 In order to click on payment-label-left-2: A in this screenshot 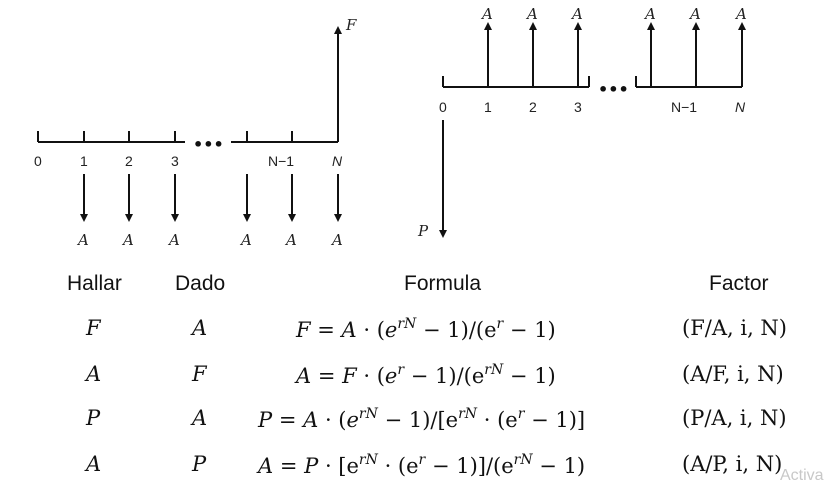, I will do `click(127, 240)`.